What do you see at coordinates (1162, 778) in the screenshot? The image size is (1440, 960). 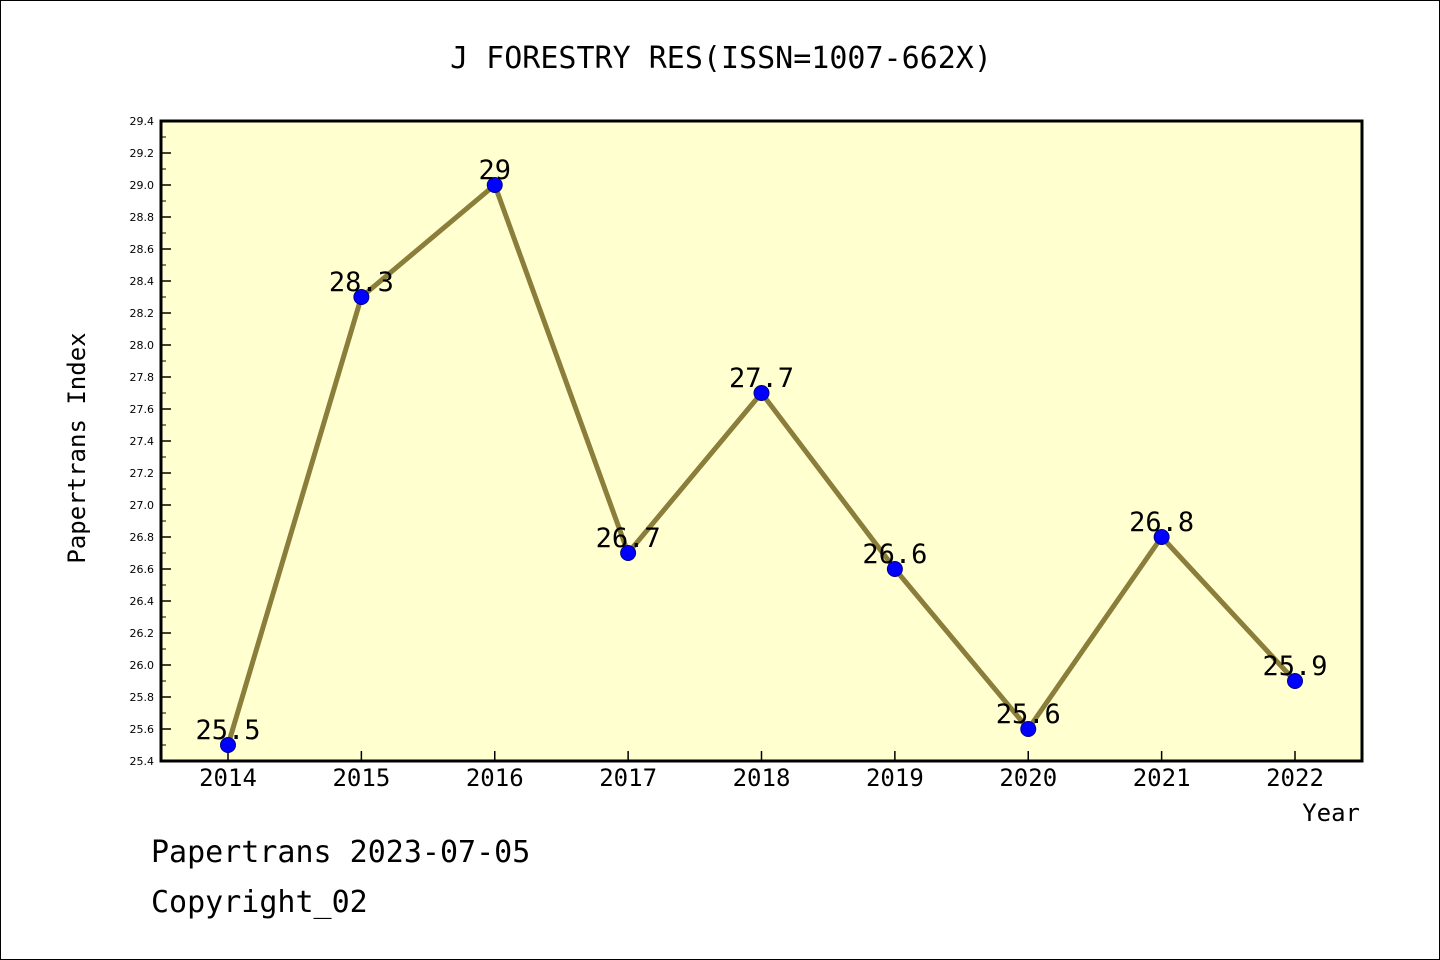 I see `x-tick-label: 2021` at bounding box center [1162, 778].